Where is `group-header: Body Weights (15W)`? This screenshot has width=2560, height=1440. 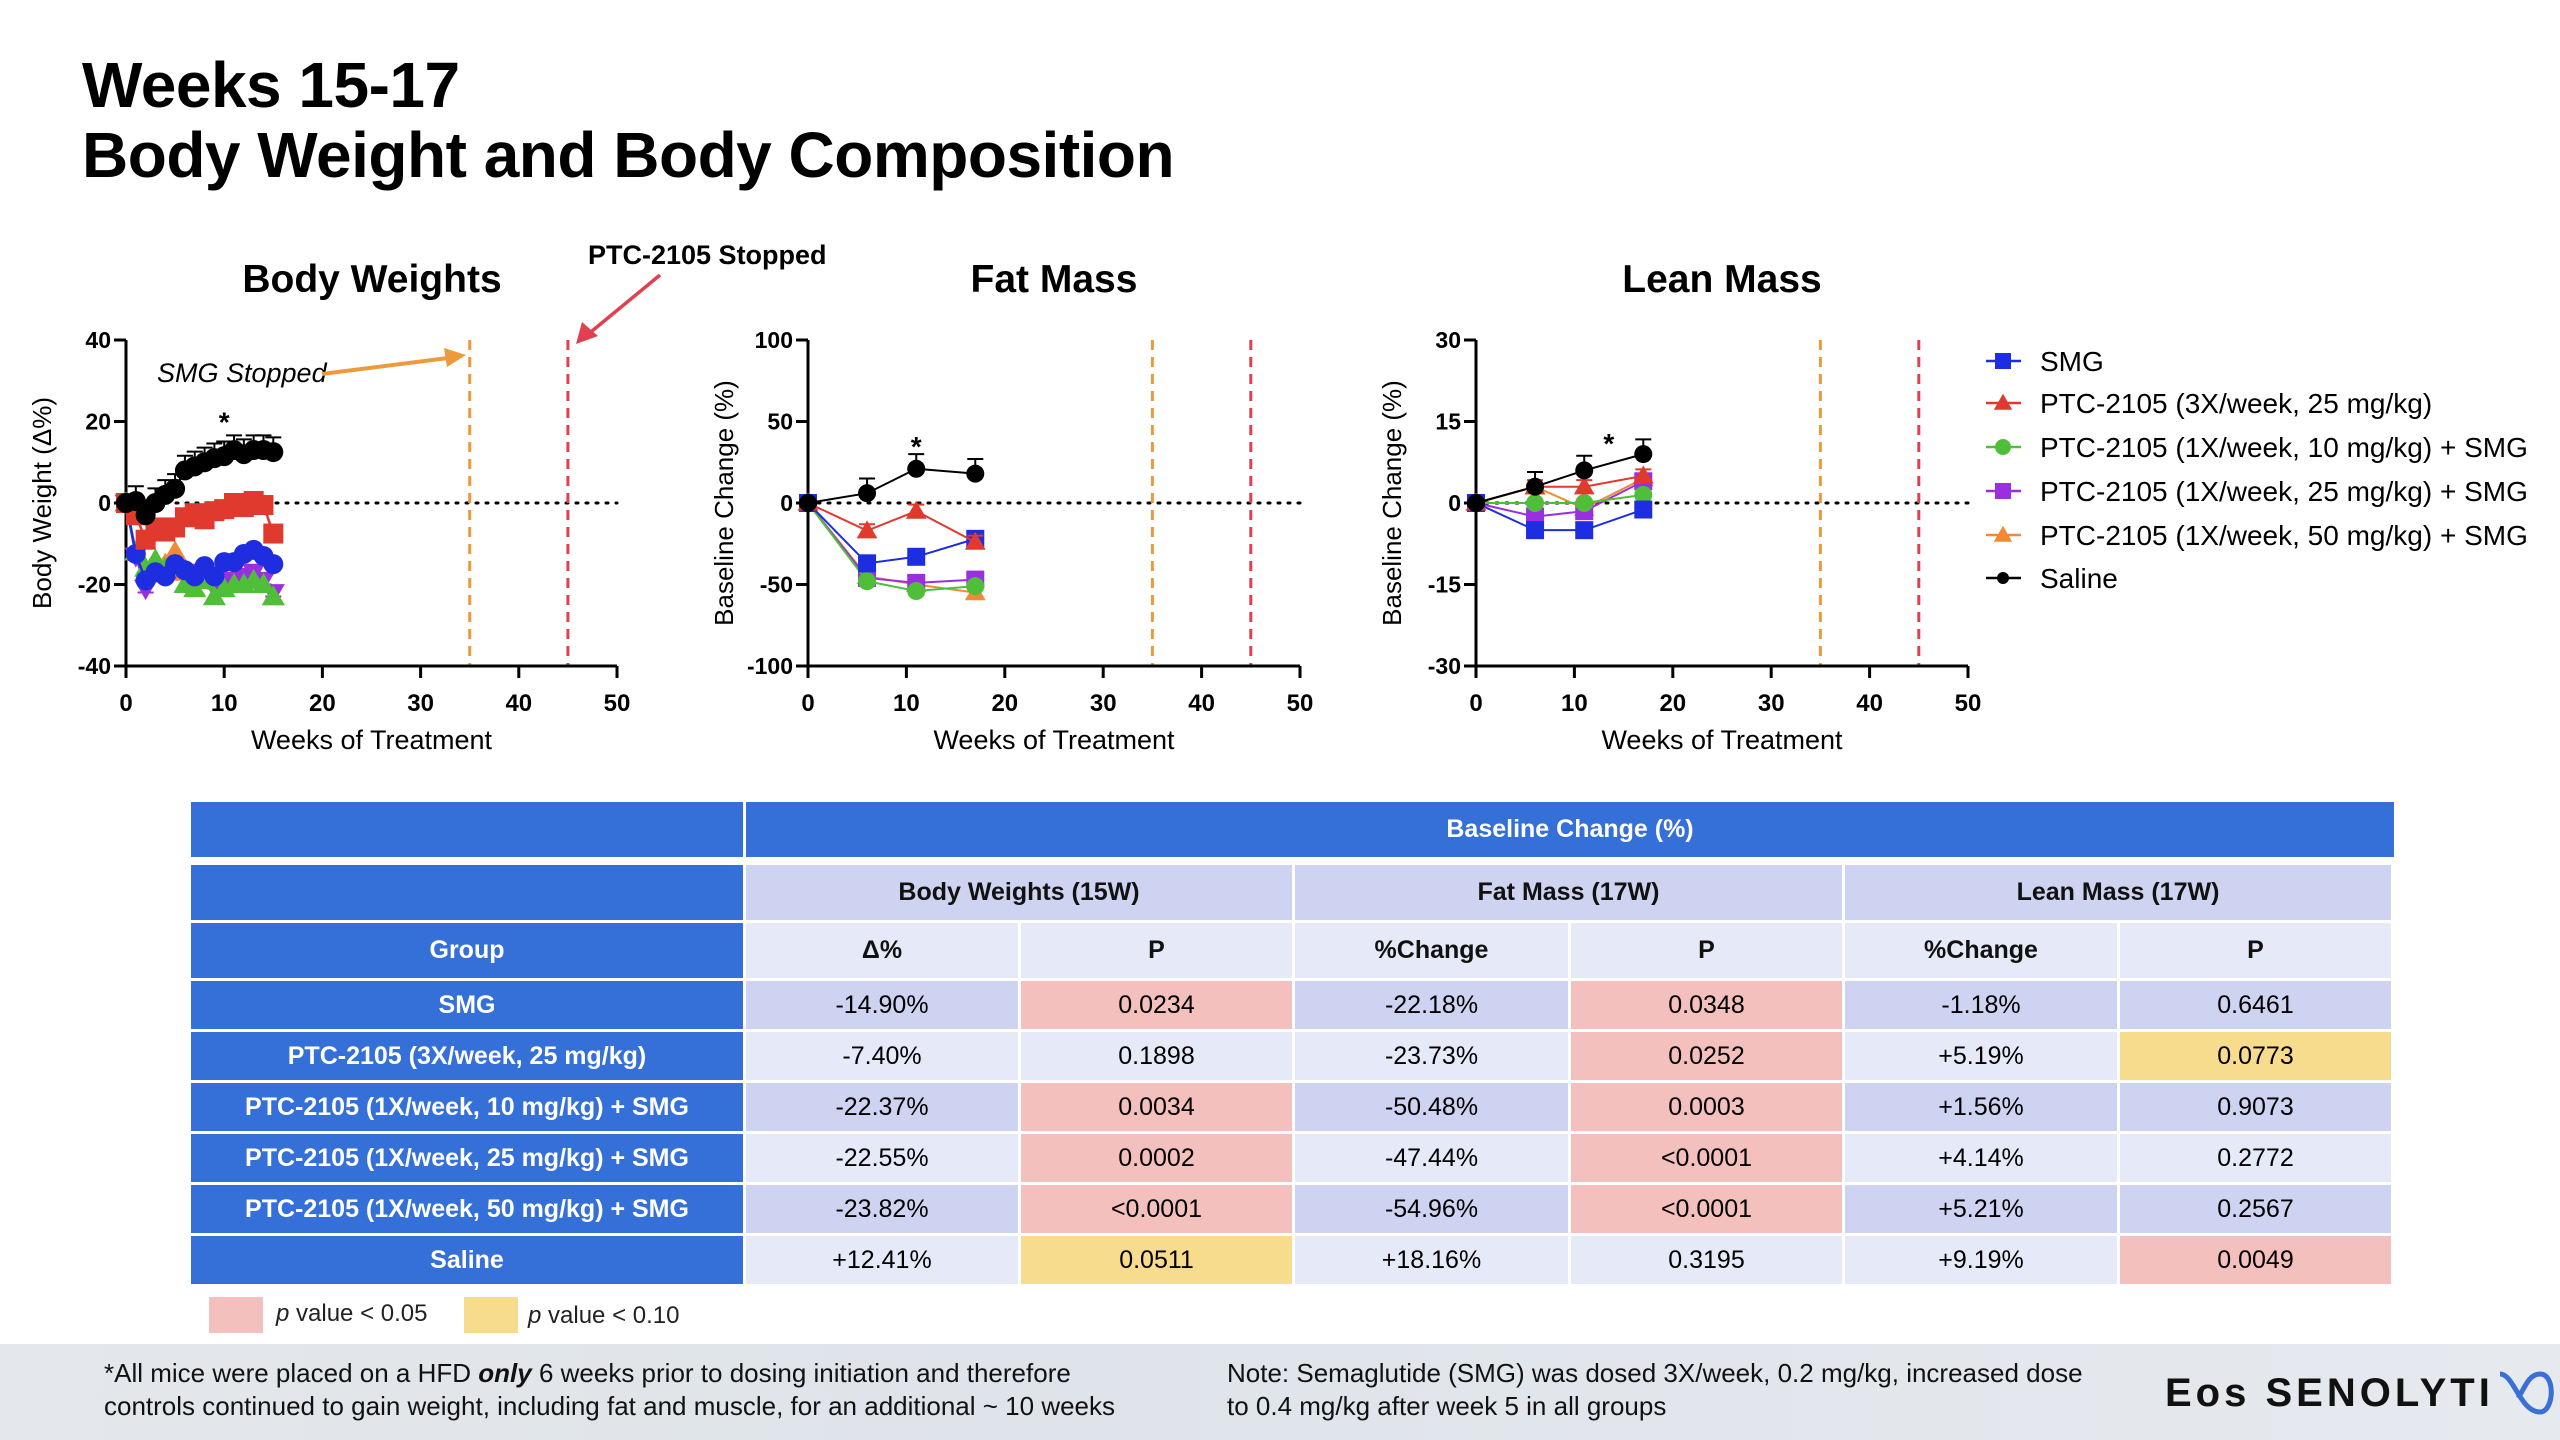
group-header: Body Weights (15W) is located at coordinates (1019, 892).